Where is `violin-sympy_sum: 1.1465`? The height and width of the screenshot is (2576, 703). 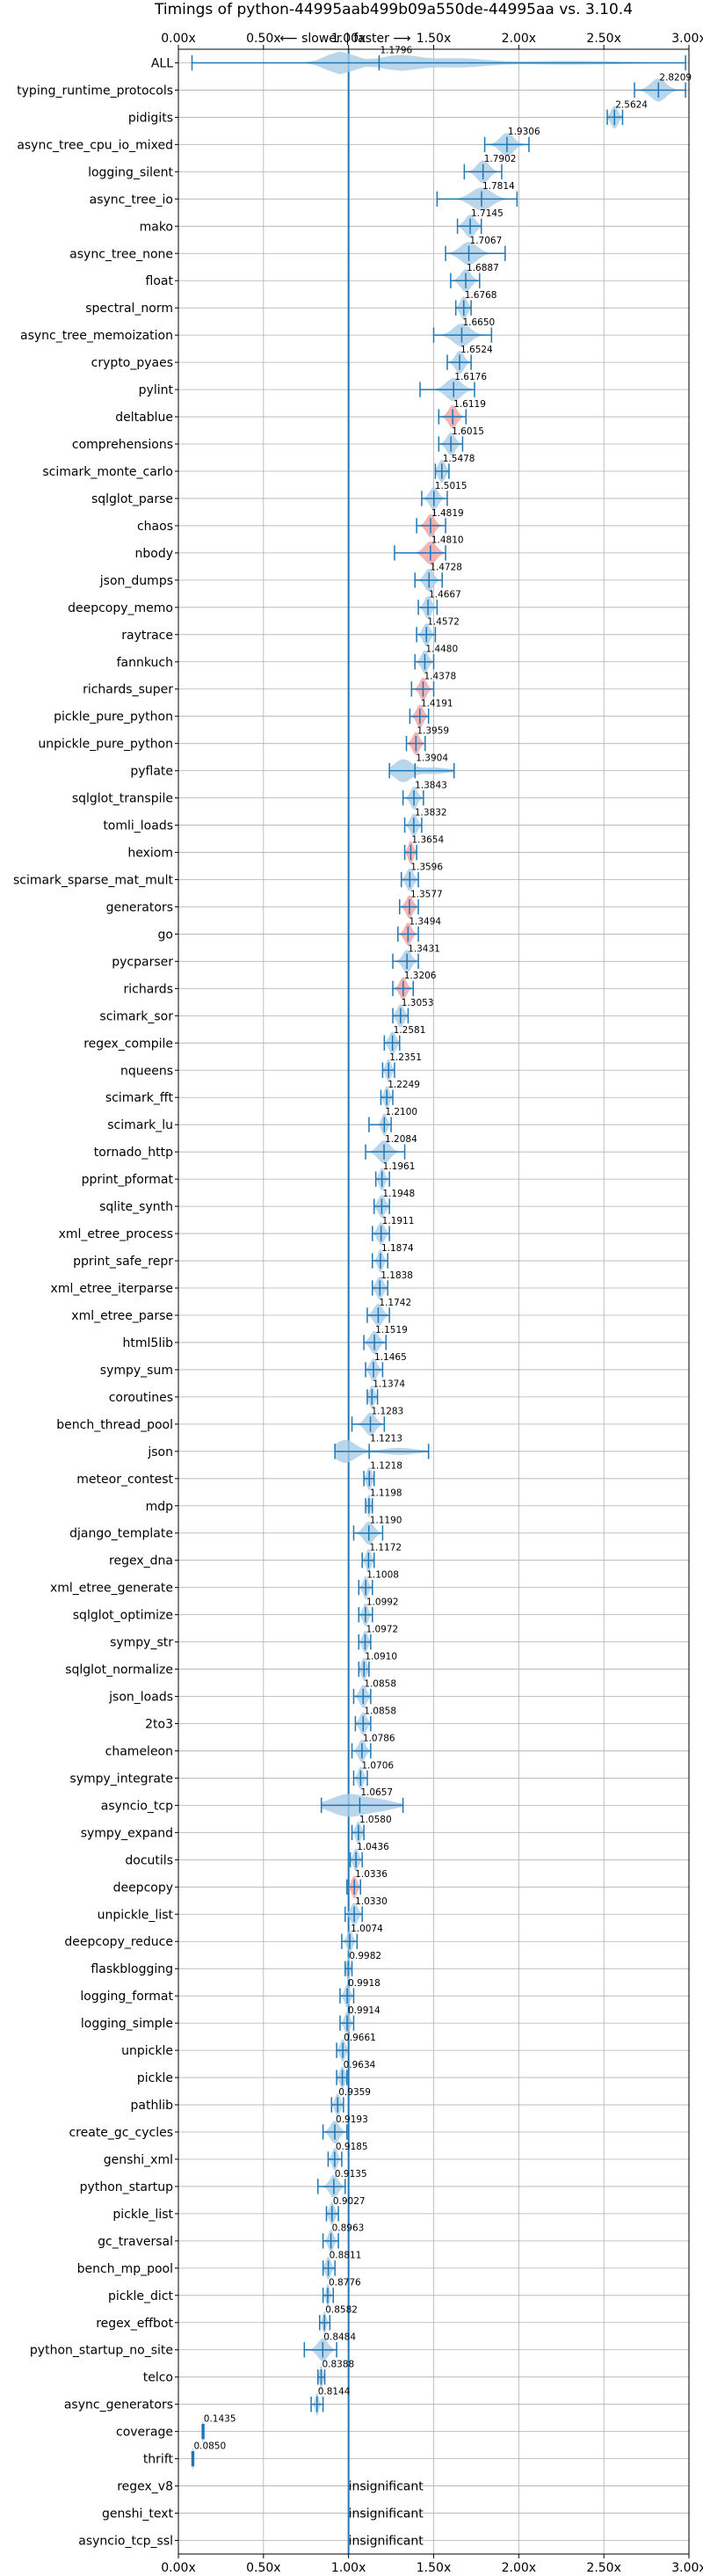
violin-sympy_sum: 1.1465 is located at coordinates (386, 1366).